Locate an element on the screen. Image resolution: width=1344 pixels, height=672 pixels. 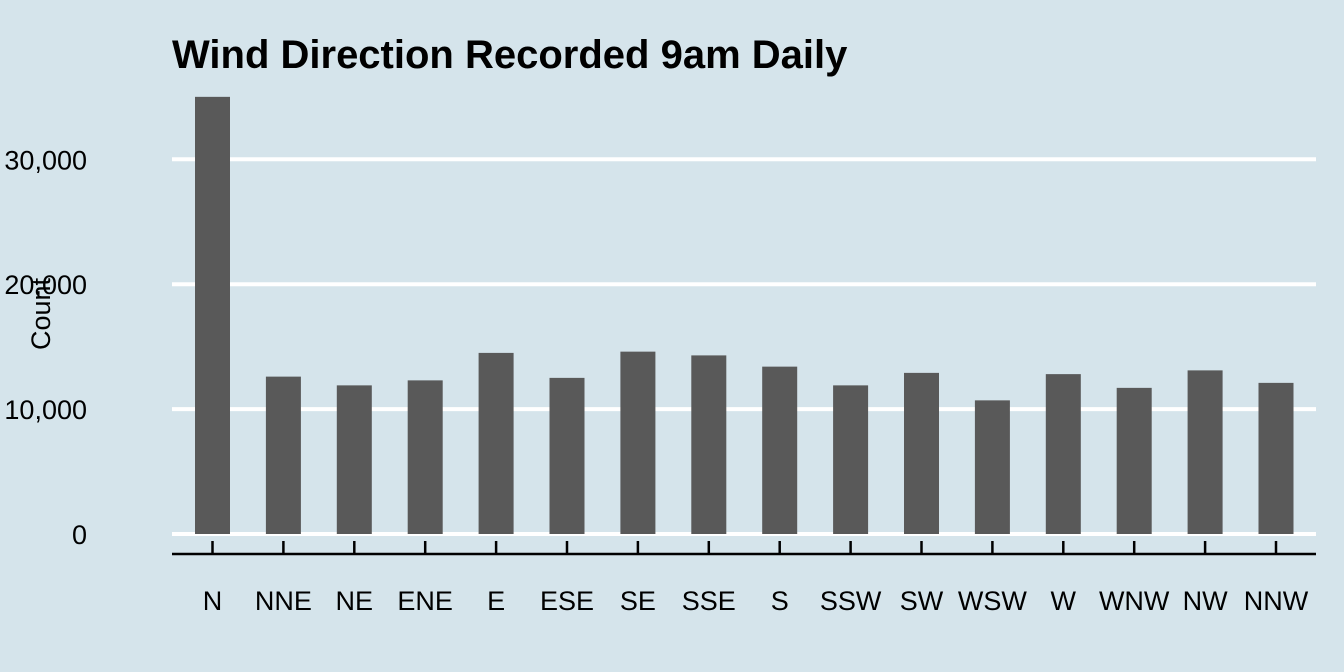
x-tick-label: NW is located at coordinates (1205, 601).